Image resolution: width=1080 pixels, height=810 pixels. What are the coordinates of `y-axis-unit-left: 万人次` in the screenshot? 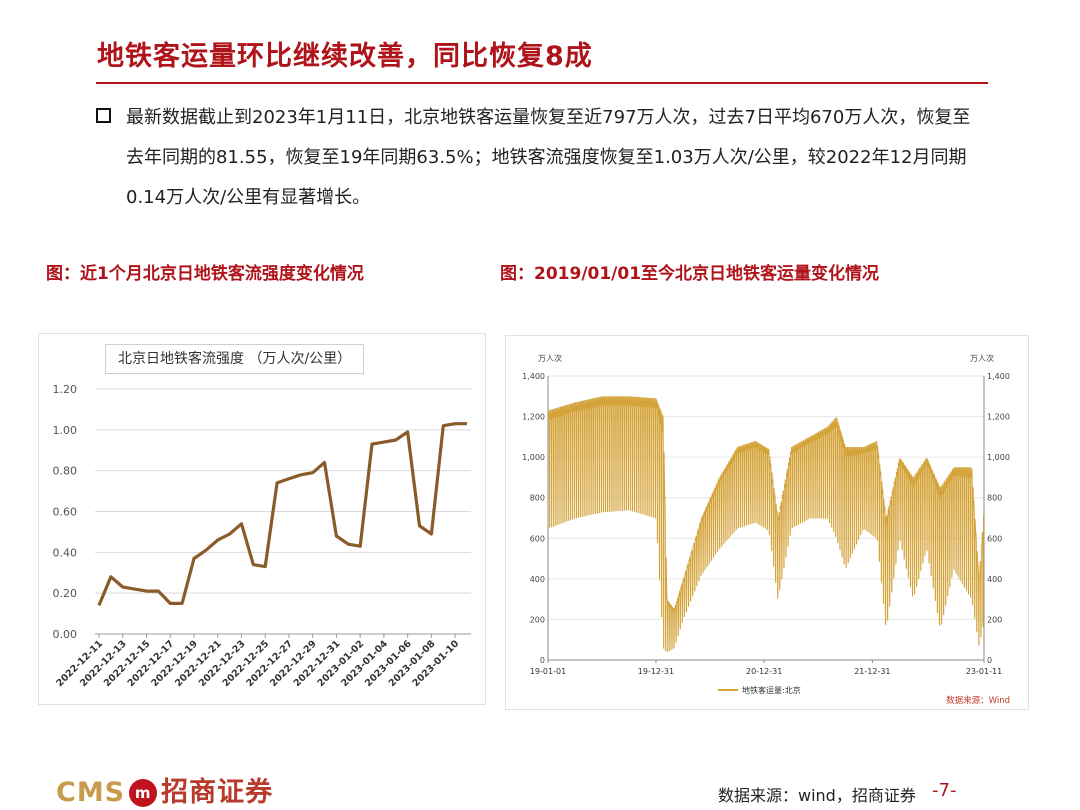 It's located at (550, 358).